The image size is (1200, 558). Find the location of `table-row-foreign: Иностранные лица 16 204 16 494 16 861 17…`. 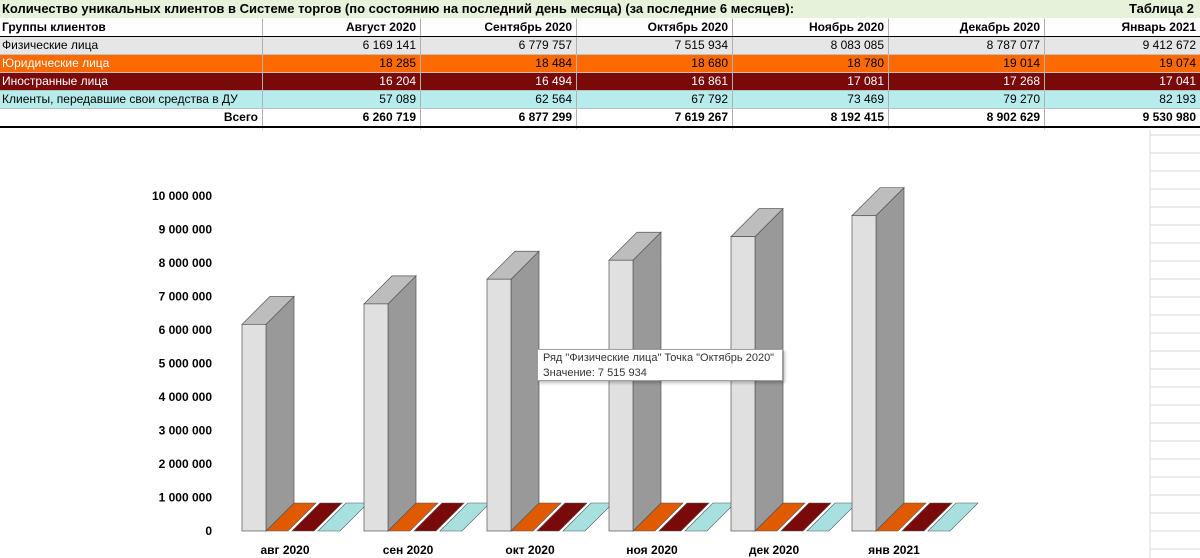

table-row-foreign: Иностранные лица 16 204 16 494 16 861 17… is located at coordinates (600, 82).